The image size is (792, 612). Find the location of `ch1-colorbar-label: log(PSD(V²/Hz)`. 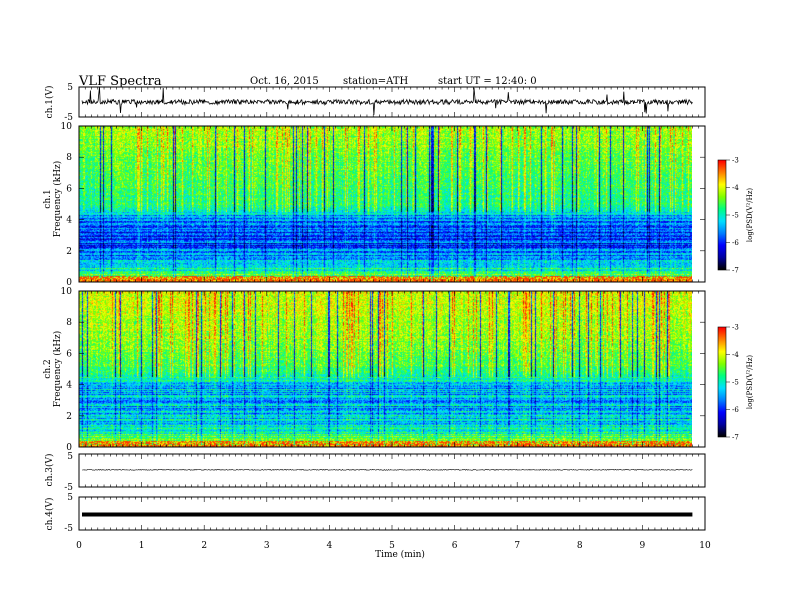

ch1-colorbar-label: log(PSD(V²/Hz) is located at coordinates (750, 215).